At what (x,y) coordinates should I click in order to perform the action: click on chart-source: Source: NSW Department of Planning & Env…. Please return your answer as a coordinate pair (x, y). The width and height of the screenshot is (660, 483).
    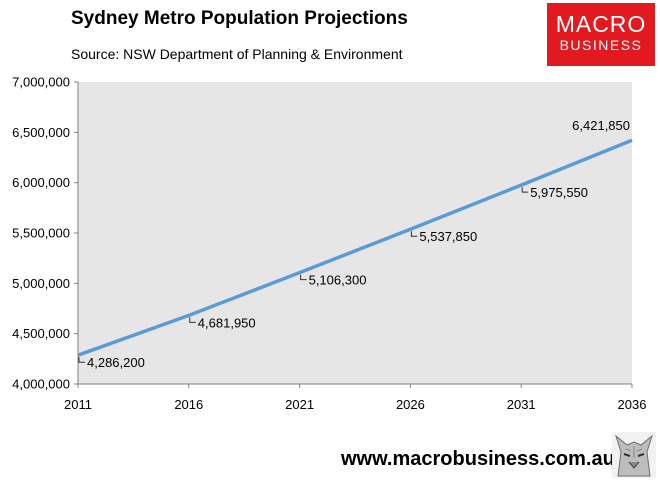
    Looking at the image, I should click on (237, 54).